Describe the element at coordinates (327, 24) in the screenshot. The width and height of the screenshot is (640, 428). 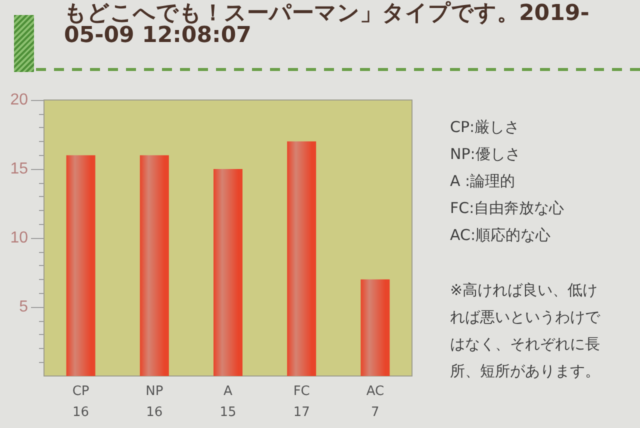
I see `chart-title: もどこへでも！スーパーマン」タイプです。2019-05-09 12:08:07` at that location.